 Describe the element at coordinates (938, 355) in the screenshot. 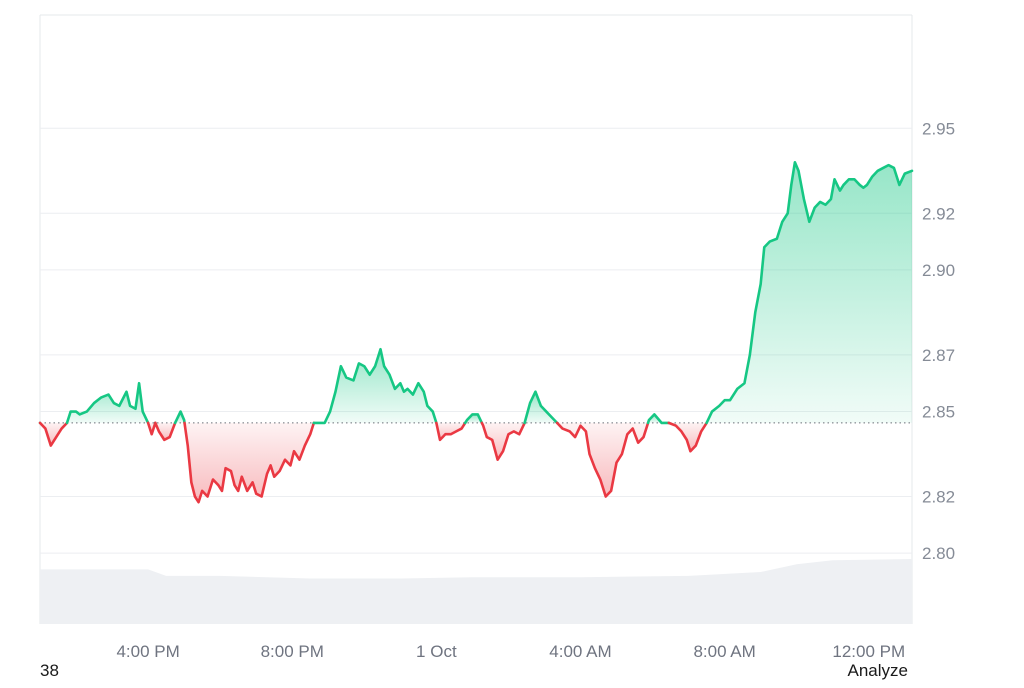

I see `y-tick-label: 2.87` at that location.